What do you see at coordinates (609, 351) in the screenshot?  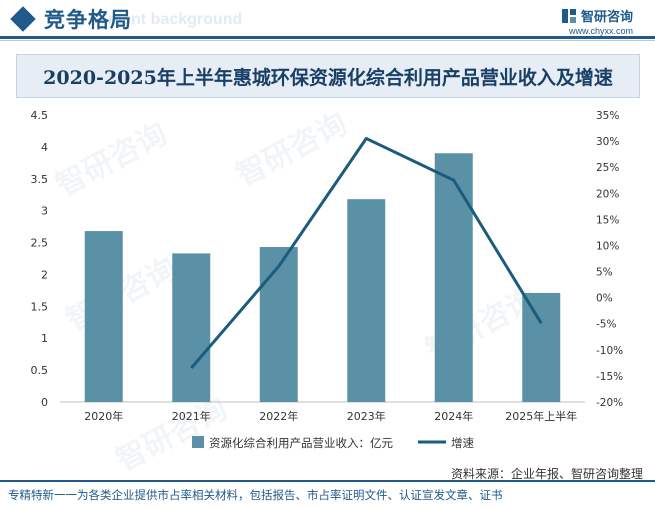 I see `right-axis-tick-label: -10%` at bounding box center [609, 351].